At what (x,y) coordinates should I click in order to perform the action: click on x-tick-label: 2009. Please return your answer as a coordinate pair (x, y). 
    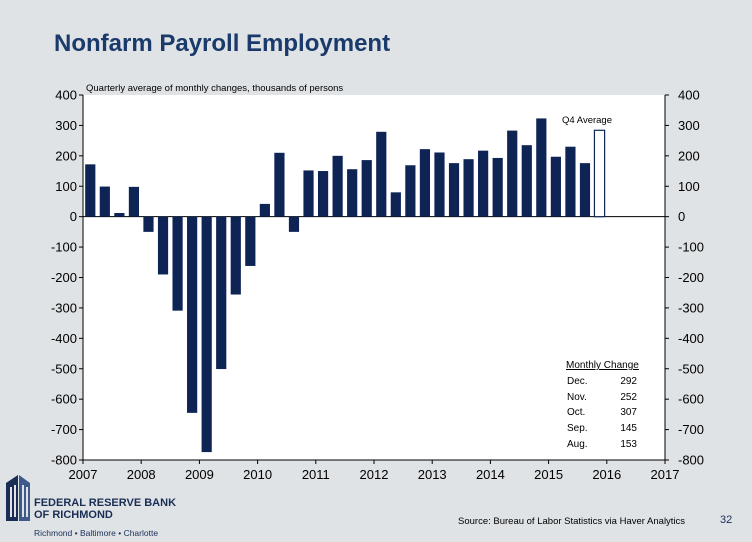
    Looking at the image, I should click on (199, 474).